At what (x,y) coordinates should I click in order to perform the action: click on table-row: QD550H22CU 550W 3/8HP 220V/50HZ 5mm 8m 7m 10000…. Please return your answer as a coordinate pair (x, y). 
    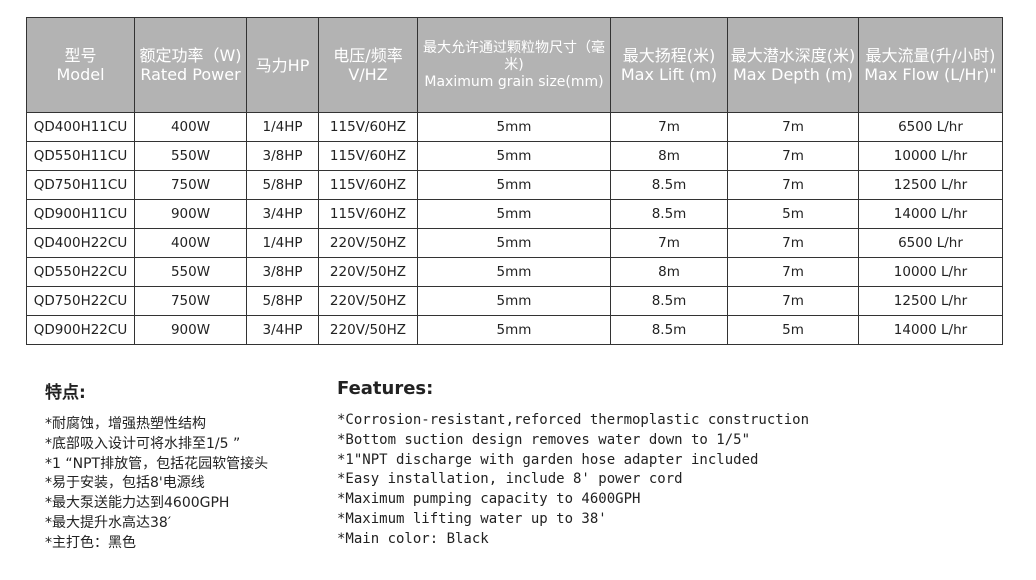
    Looking at the image, I should click on (514, 272).